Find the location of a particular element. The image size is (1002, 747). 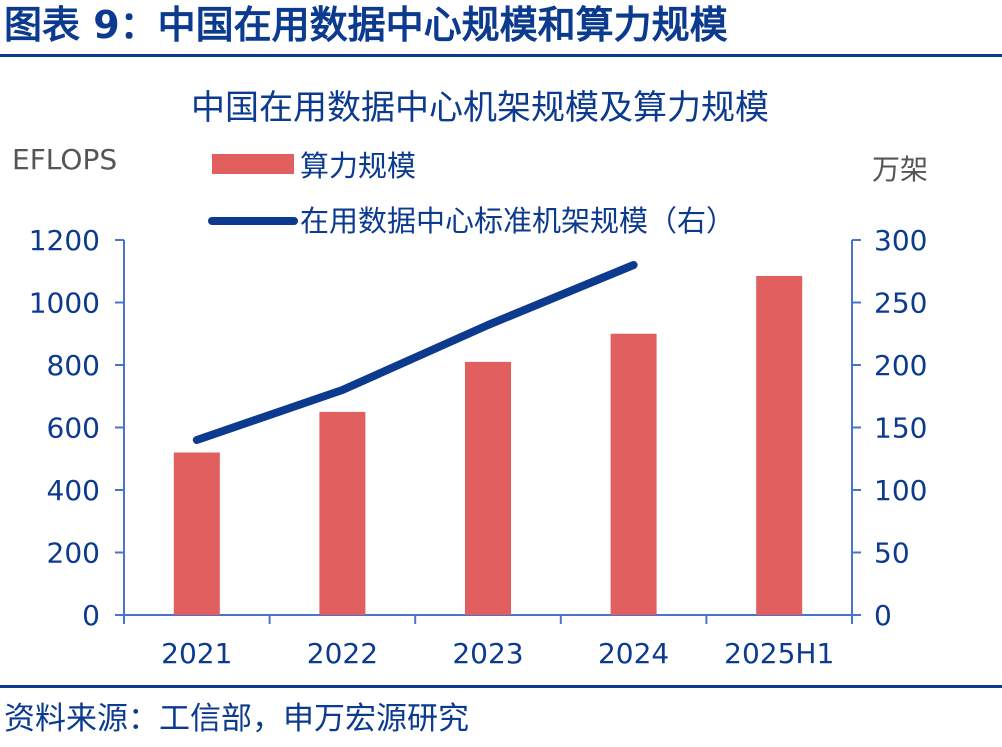

left-tick-label: 1000 is located at coordinates (64, 303).